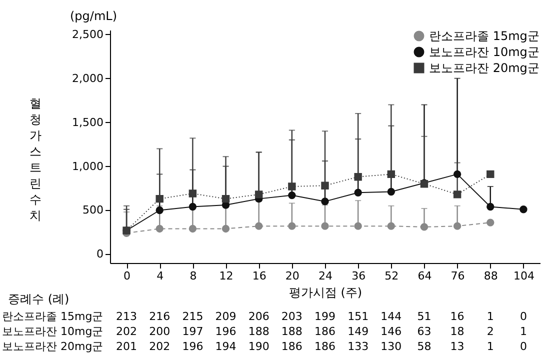  Describe the element at coordinates (93, 210) in the screenshot. I see `y-tick-label: 500` at that location.